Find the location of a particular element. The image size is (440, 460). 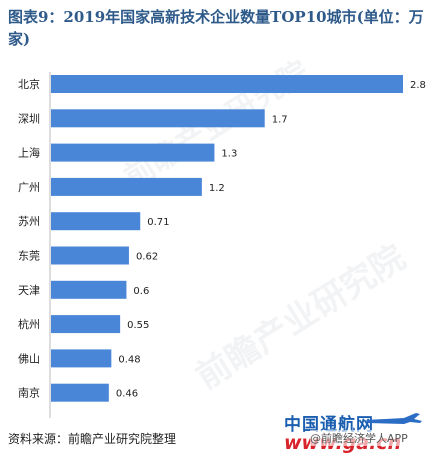

category-label: 苏州 is located at coordinates (29, 221).